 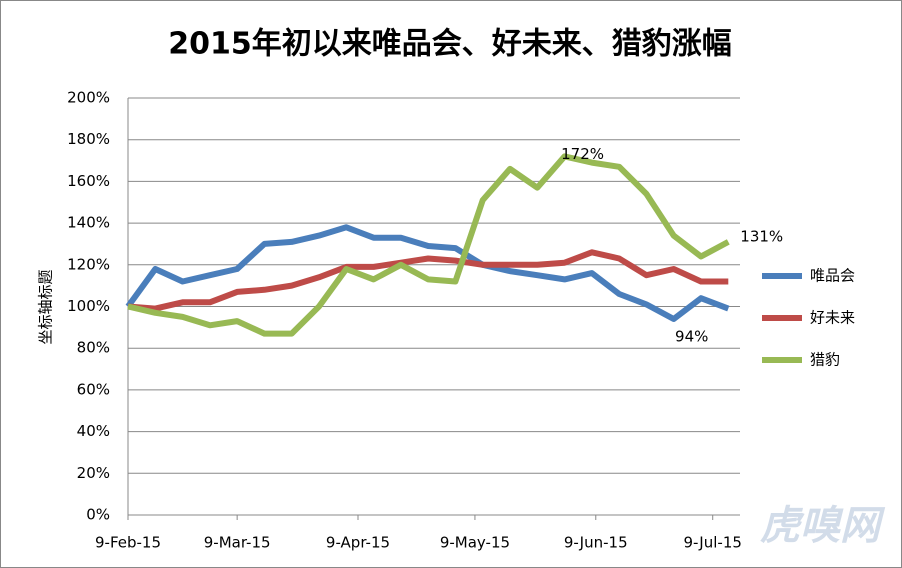 What do you see at coordinates (88, 98) in the screenshot?
I see `y-tick-label: 200%` at bounding box center [88, 98].